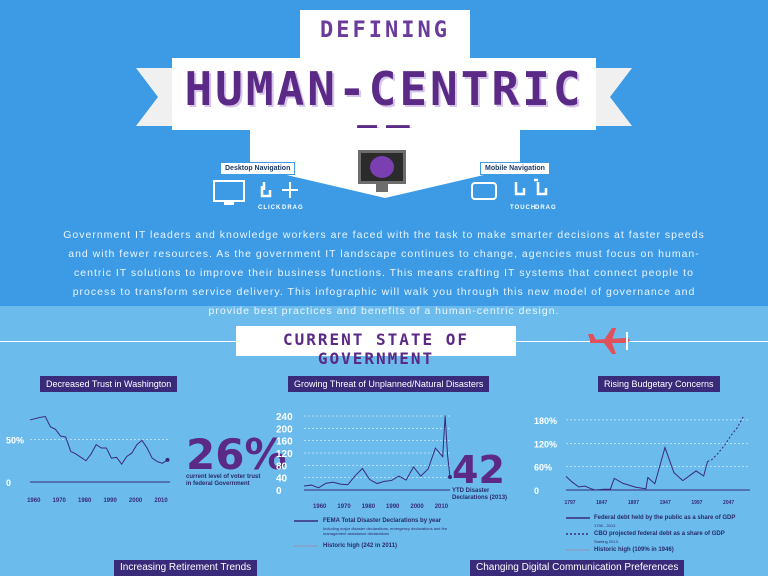  I want to click on budget-legend-actual-sub: 1790 - 2013, so click(605, 525).